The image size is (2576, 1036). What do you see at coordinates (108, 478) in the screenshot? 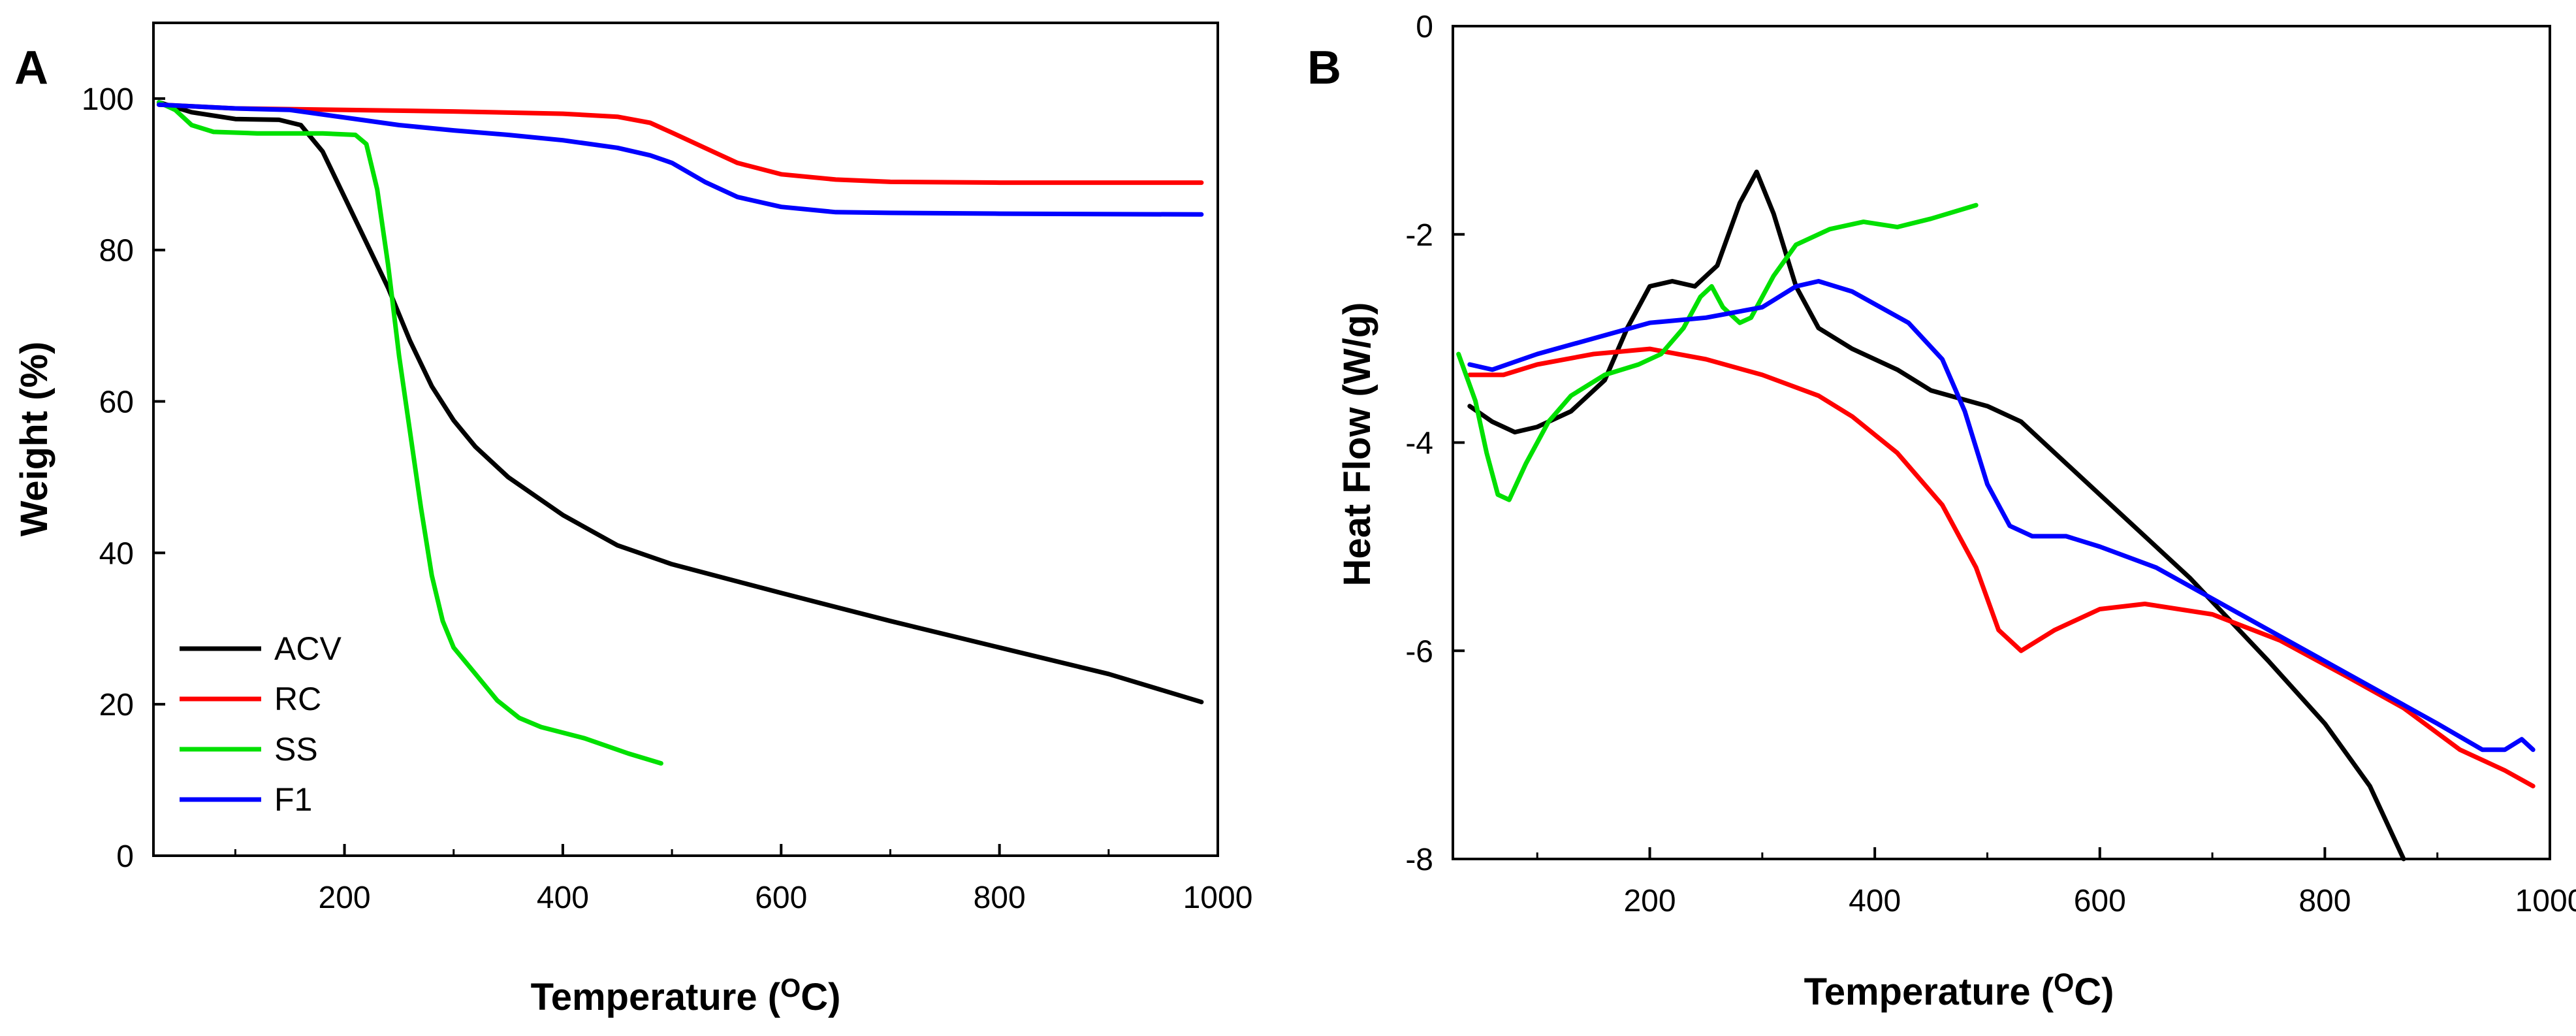
I see `panel-a-y-tick-labels: 0 20 40 60 80 100` at bounding box center [108, 478].